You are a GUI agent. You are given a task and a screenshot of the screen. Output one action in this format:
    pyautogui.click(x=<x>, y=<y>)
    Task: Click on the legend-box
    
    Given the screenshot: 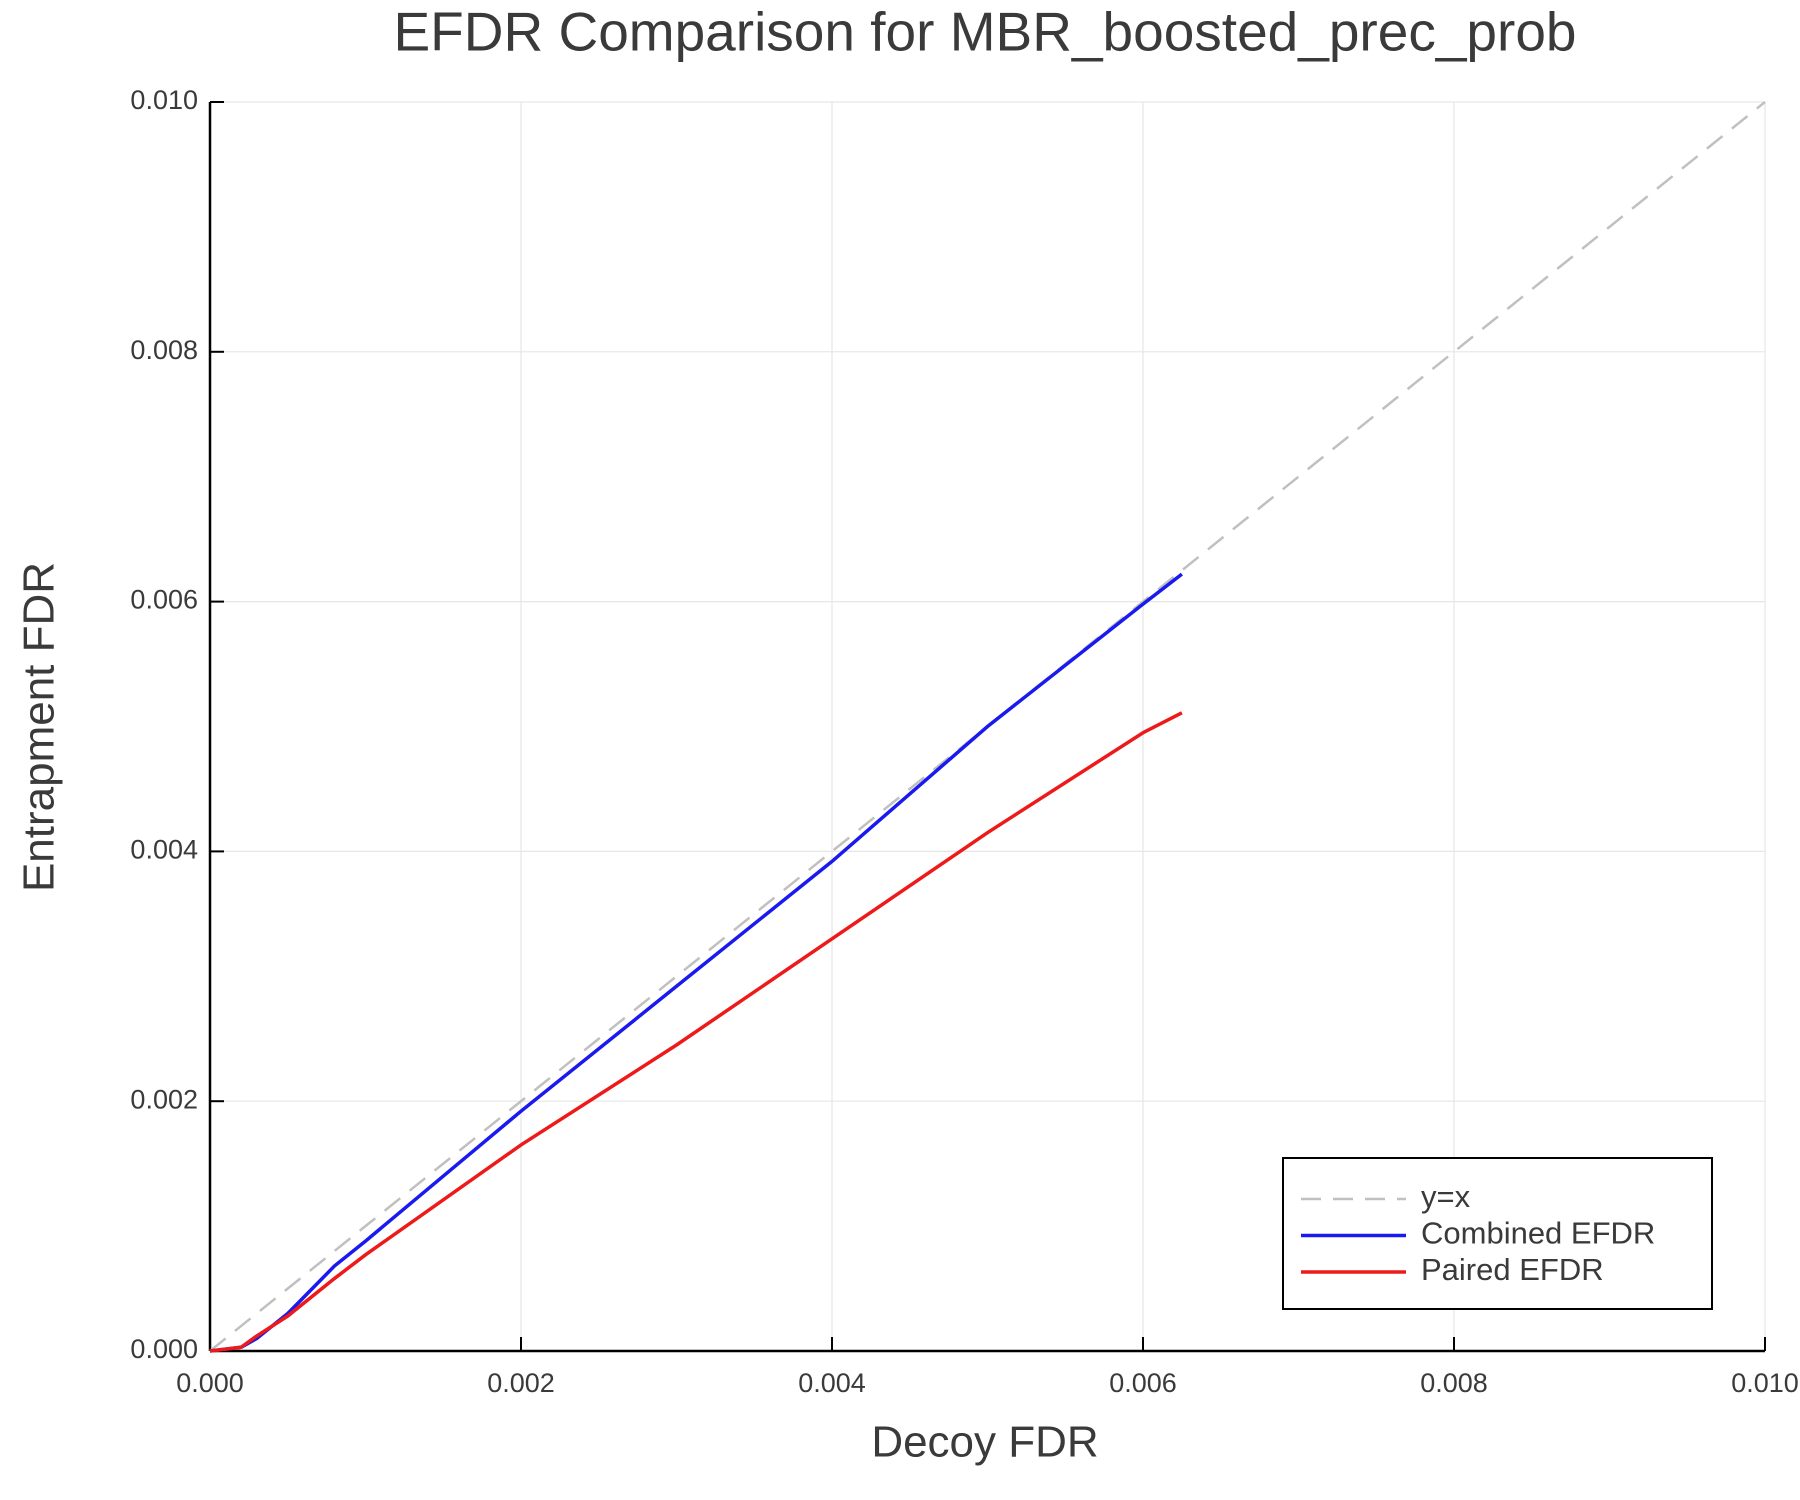 What is the action you would take?
    pyautogui.click(x=1497, y=1233)
    